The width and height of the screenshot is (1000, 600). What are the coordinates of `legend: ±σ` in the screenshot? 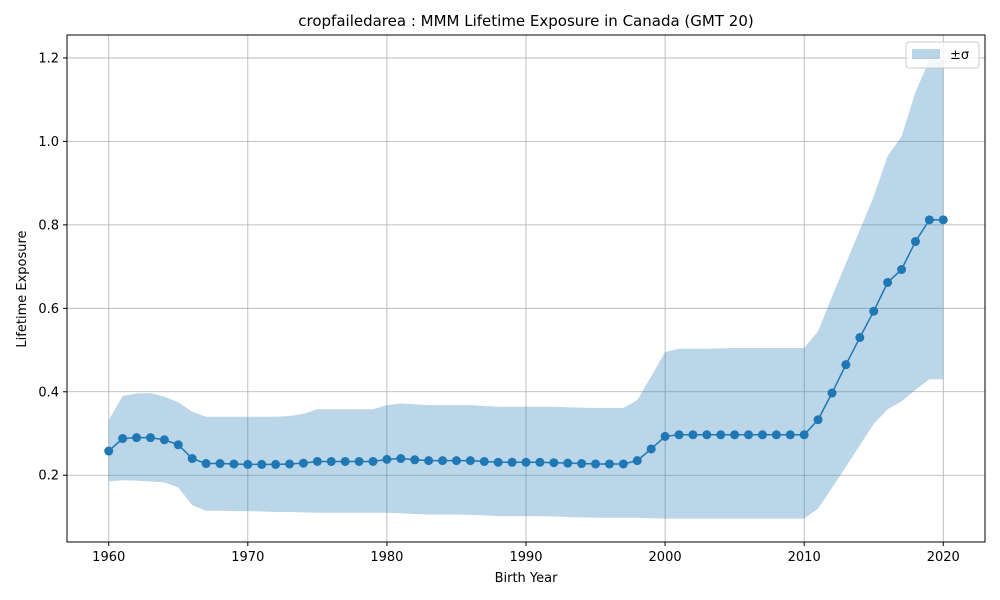 It's located at (942, 55).